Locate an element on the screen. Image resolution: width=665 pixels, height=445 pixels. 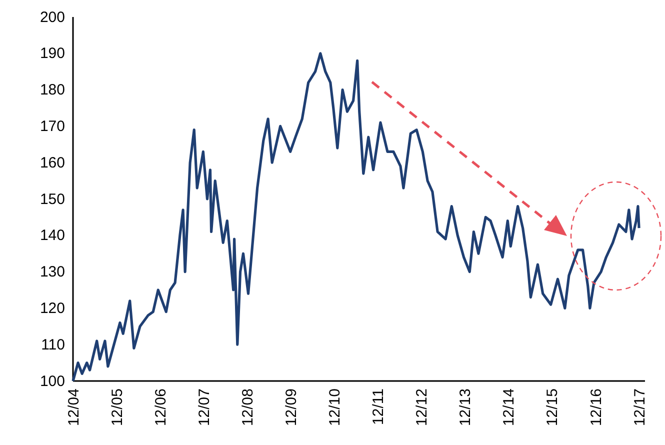
x-tick-label: 12/13 is located at coordinates (465, 407).